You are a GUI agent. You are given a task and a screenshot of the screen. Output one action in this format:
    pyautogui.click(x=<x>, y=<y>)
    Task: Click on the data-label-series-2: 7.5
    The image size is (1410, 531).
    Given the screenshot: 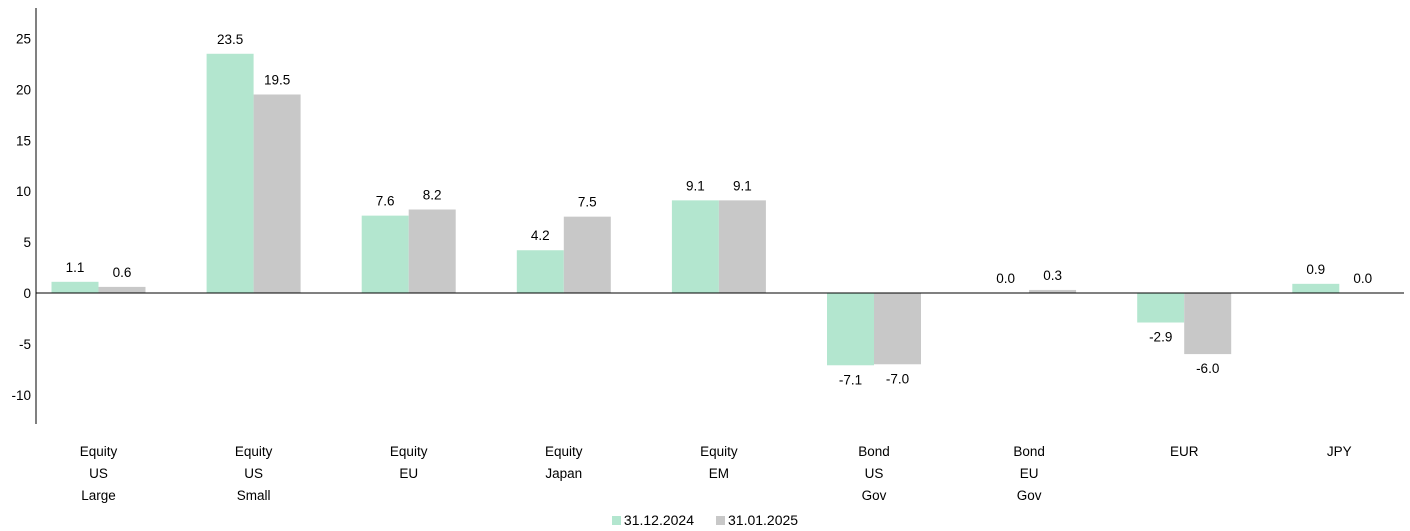 What is the action you would take?
    pyautogui.click(x=587, y=202)
    